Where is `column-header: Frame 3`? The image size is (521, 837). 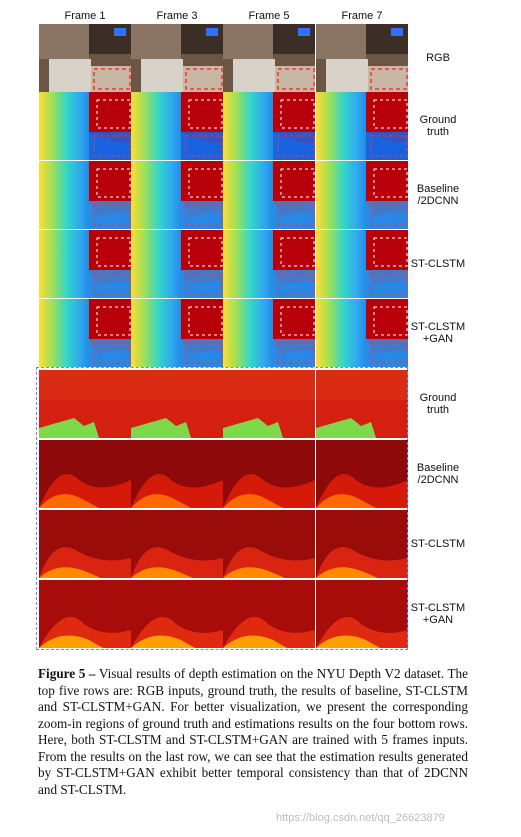
column-header: Frame 3 is located at coordinates (177, 16).